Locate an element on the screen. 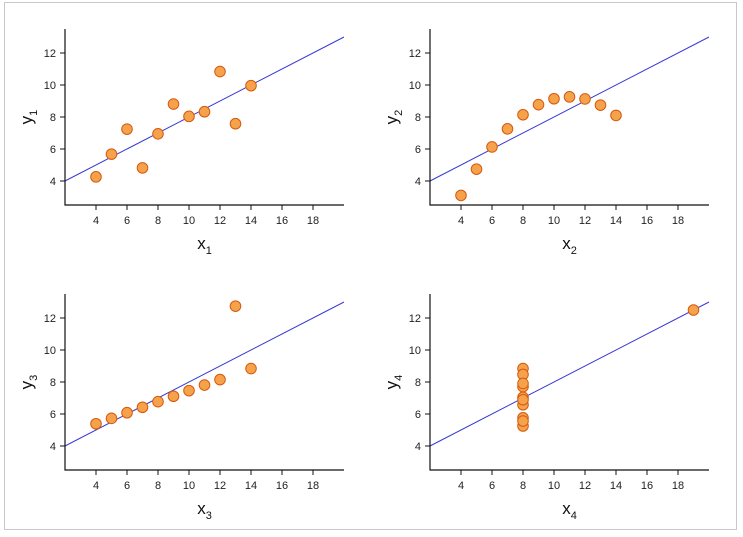  x-axis-title: x2 is located at coordinates (569, 245).